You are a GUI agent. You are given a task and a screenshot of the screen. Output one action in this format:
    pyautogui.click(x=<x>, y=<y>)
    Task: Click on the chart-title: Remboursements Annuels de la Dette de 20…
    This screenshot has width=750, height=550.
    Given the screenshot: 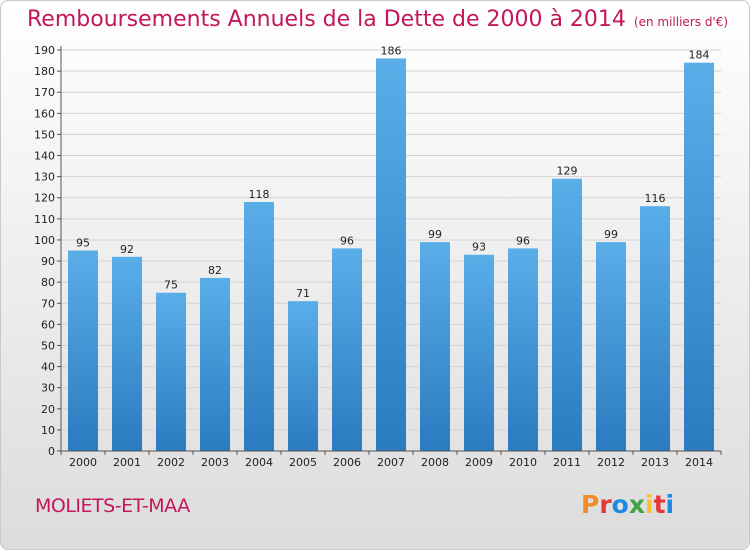 What is the action you would take?
    pyautogui.click(x=377, y=19)
    